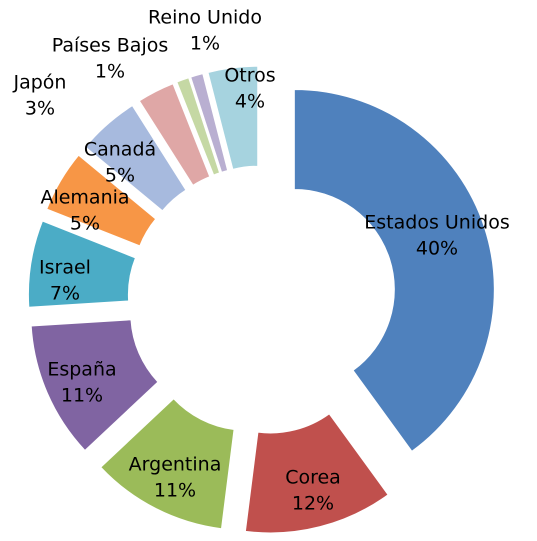  What do you see at coordinates (250, 102) in the screenshot?
I see `slice-value: 4%` at bounding box center [250, 102].